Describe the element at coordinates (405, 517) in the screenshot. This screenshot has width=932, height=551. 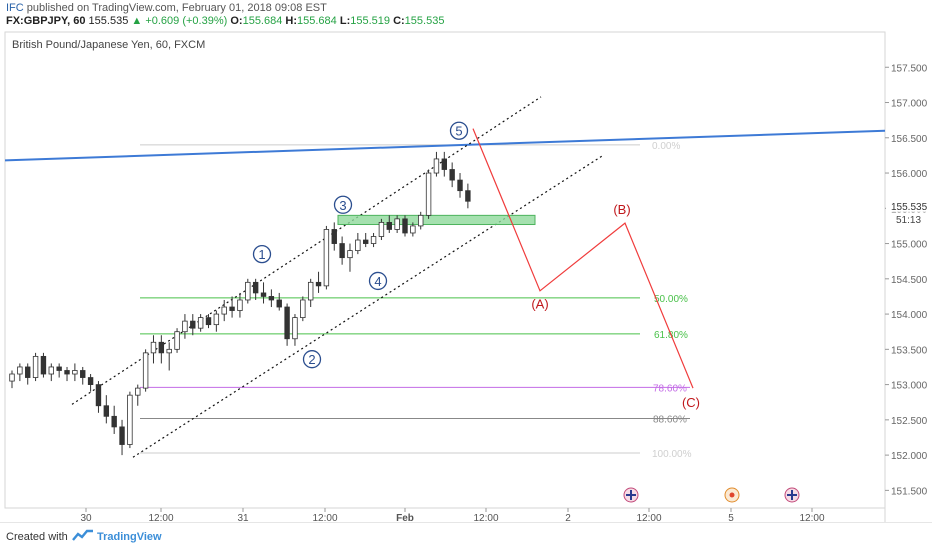
I see `x-tick-label: Feb` at that location.